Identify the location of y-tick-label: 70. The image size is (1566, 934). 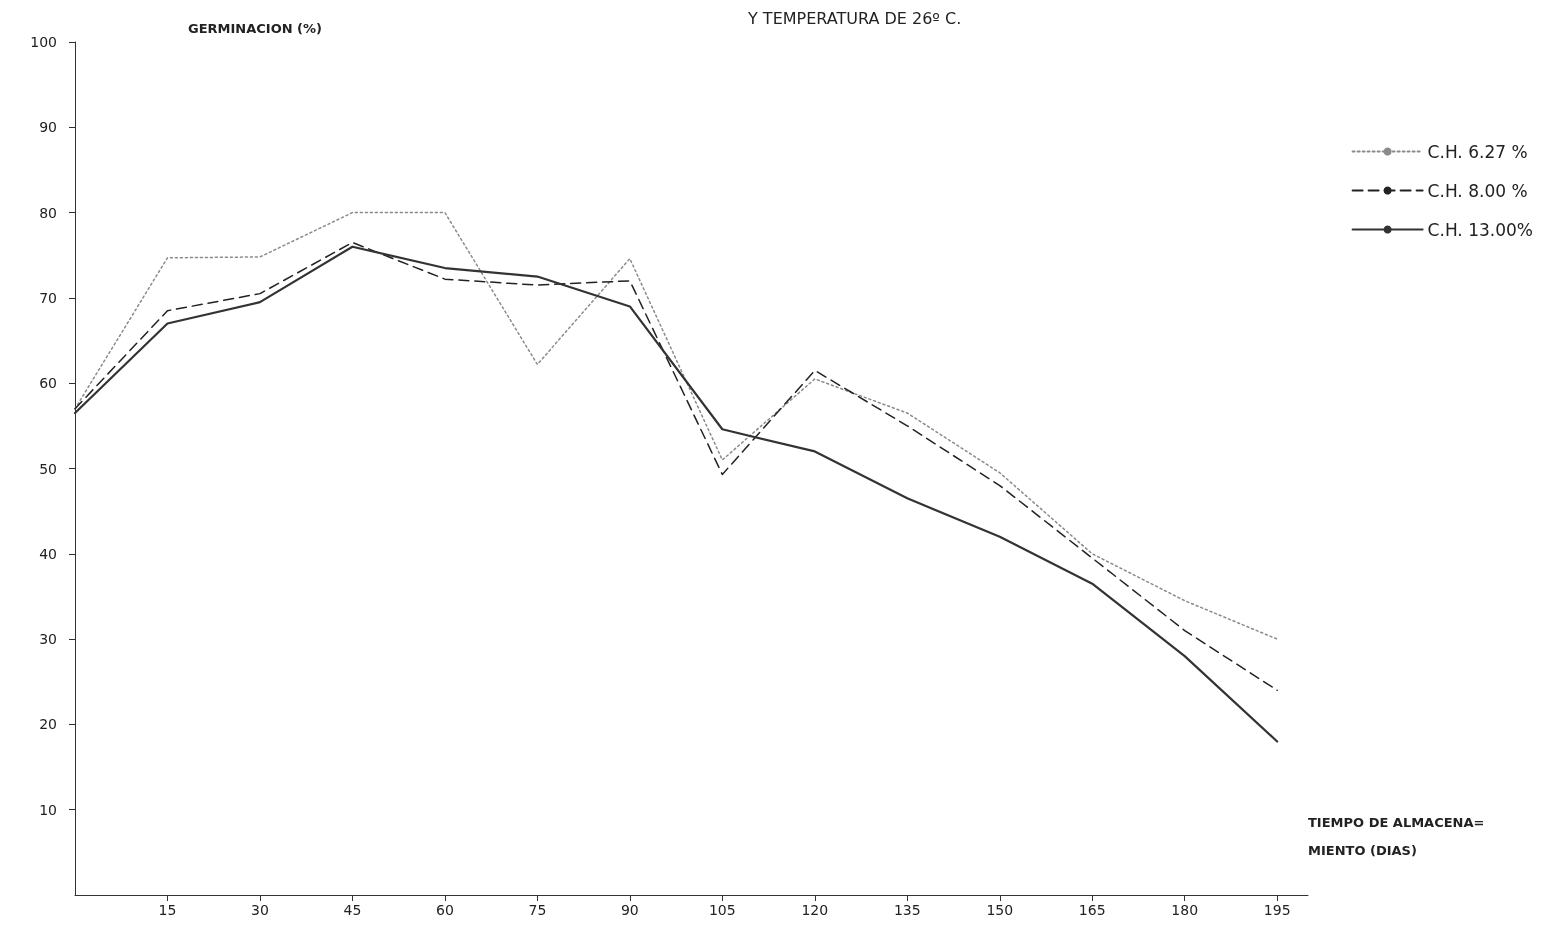
(48, 297).